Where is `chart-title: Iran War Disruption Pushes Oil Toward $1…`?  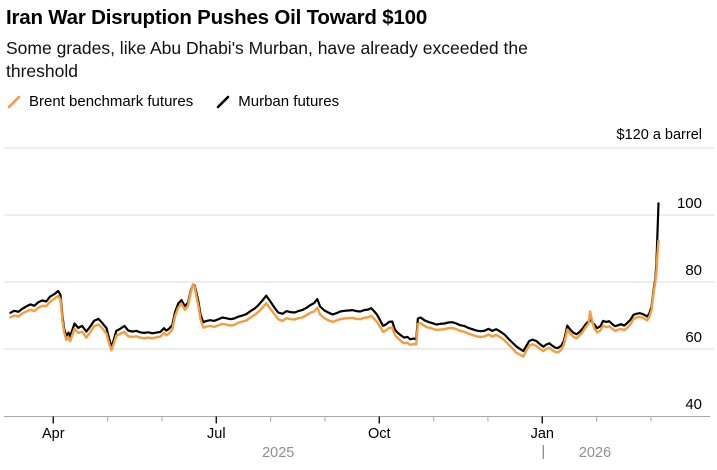
chart-title: Iran War Disruption Pushes Oil Toward $1… is located at coordinates (217, 17).